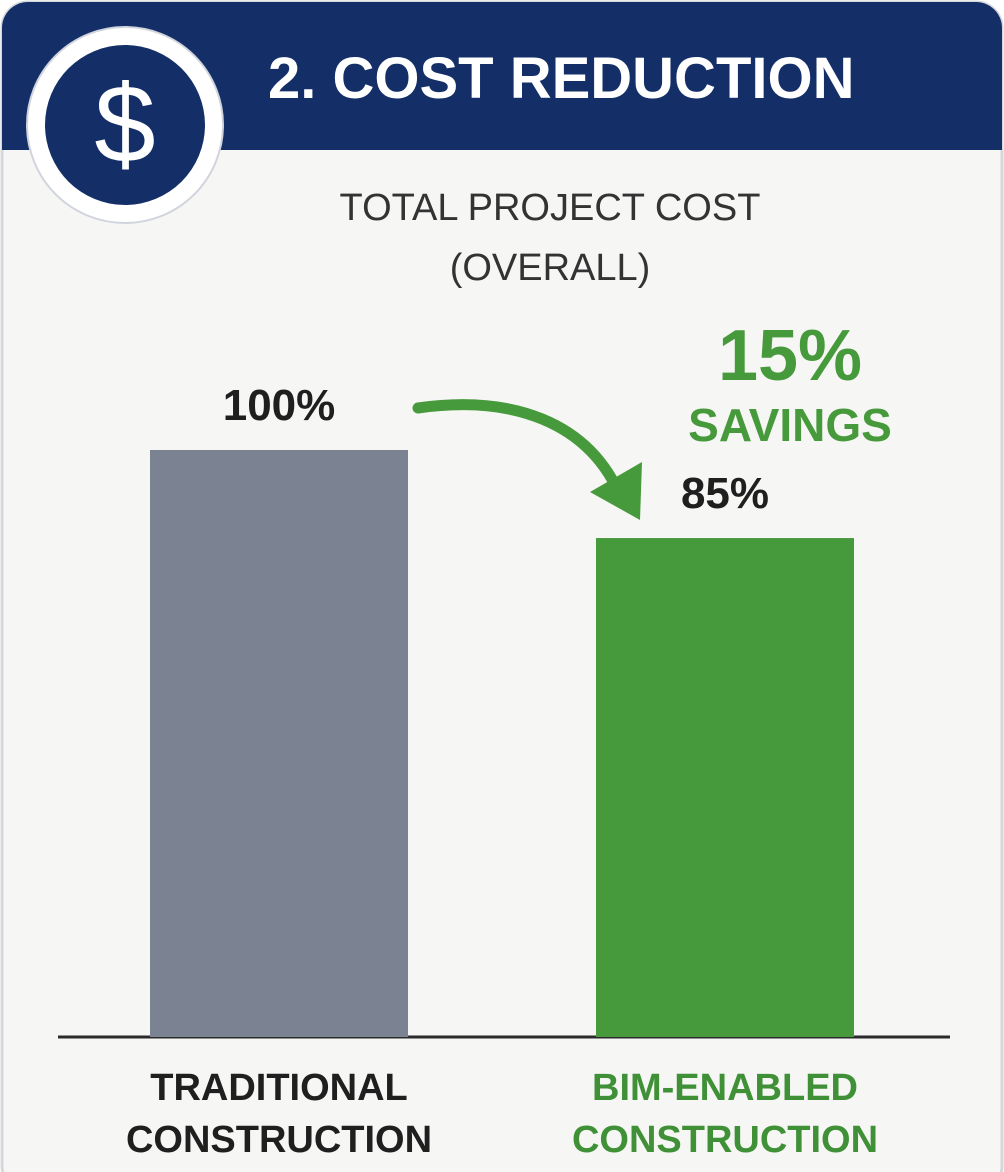 The height and width of the screenshot is (1172, 1004). Describe the element at coordinates (561, 78) in the screenshot. I see `chart-title: 2. COST REDUCTION` at that location.